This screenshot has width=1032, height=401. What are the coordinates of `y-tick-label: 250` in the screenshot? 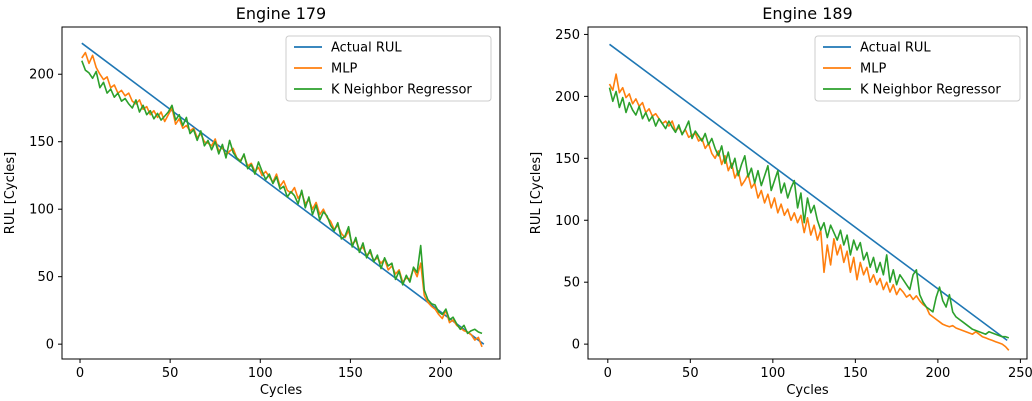 It's located at (567, 35).